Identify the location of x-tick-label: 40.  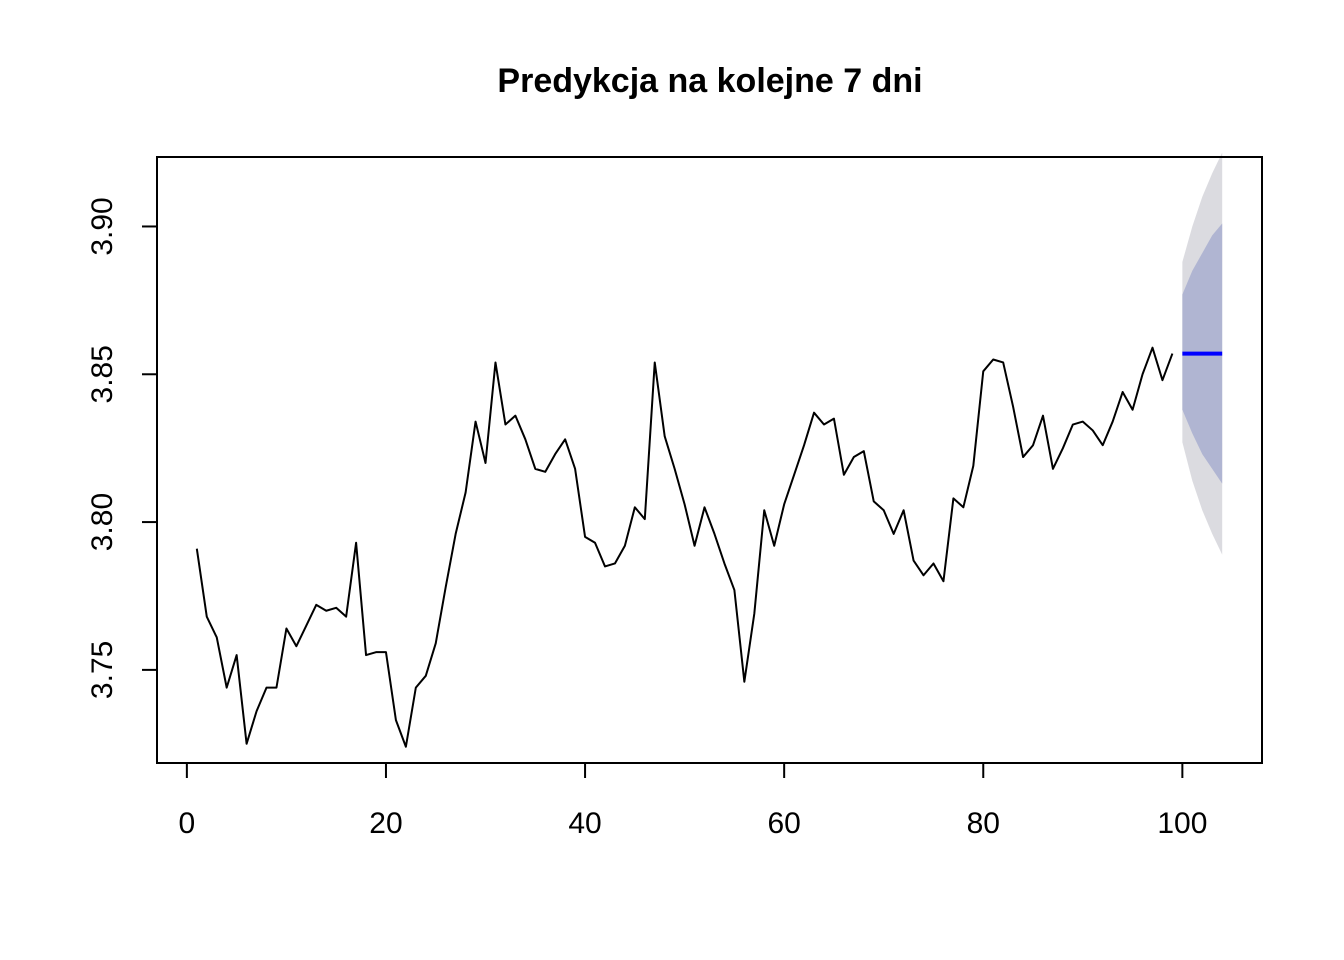
(584, 823).